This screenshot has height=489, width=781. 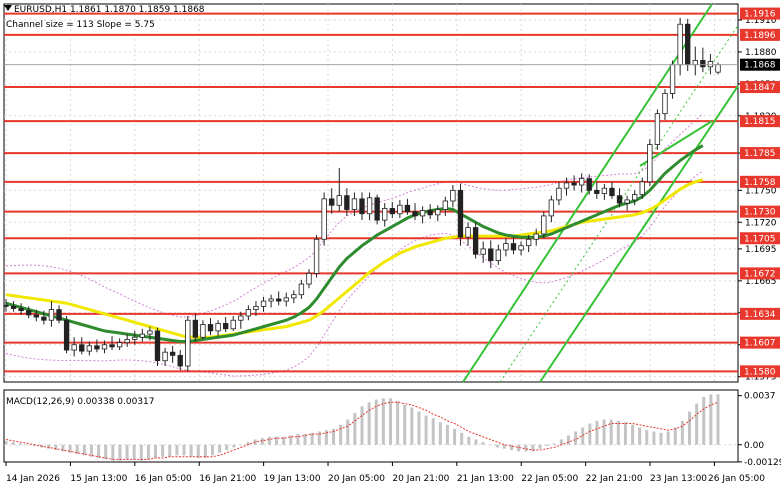 What do you see at coordinates (760, 15) in the screenshot?
I see `level-label: 1.1916` at bounding box center [760, 15].